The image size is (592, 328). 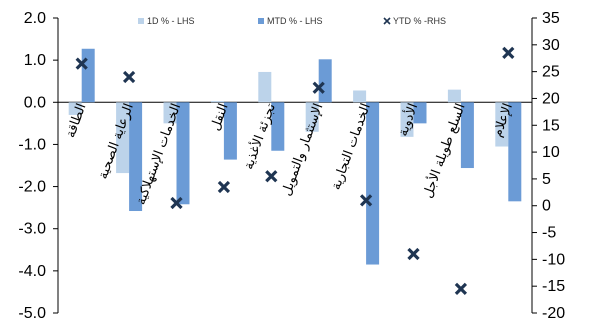 What do you see at coordinates (553, 259) in the screenshot?
I see `right-axis-tick-label: -10` at bounding box center [553, 259].